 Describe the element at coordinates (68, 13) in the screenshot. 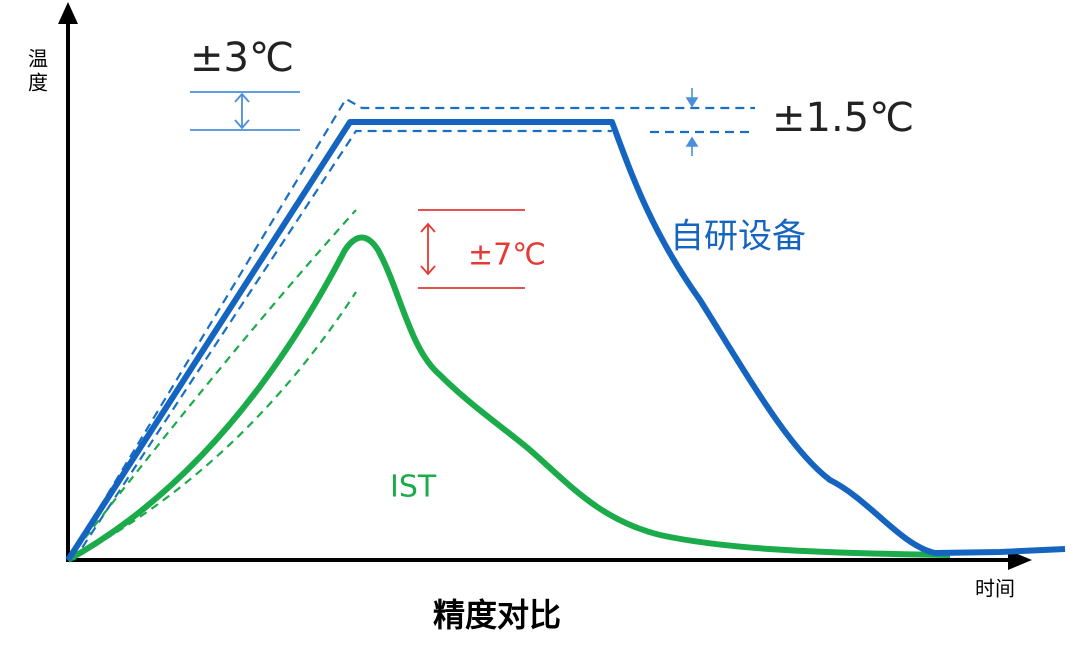

I see `y-arrow` at that location.